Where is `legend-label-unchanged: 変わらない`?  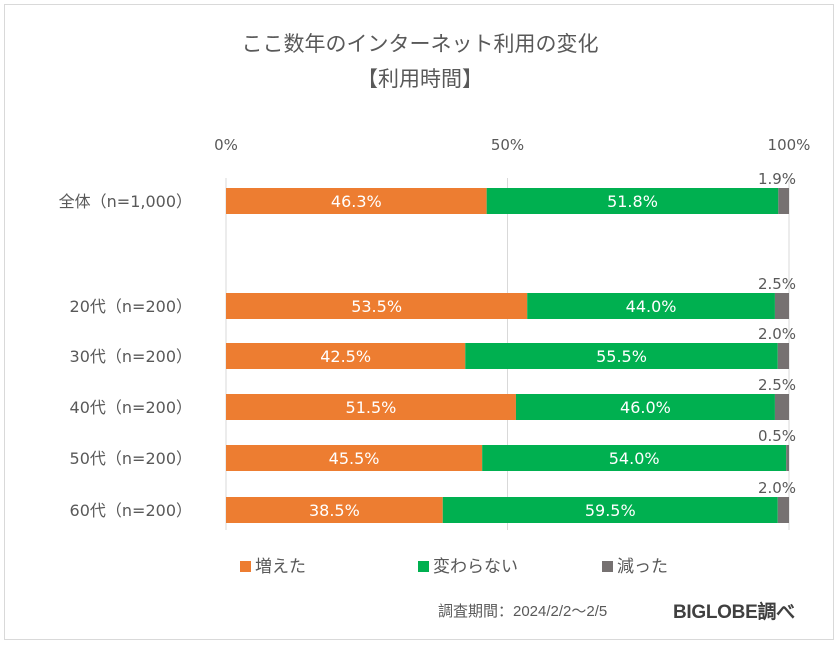
legend-label-unchanged: 変わらない is located at coordinates (475, 567).